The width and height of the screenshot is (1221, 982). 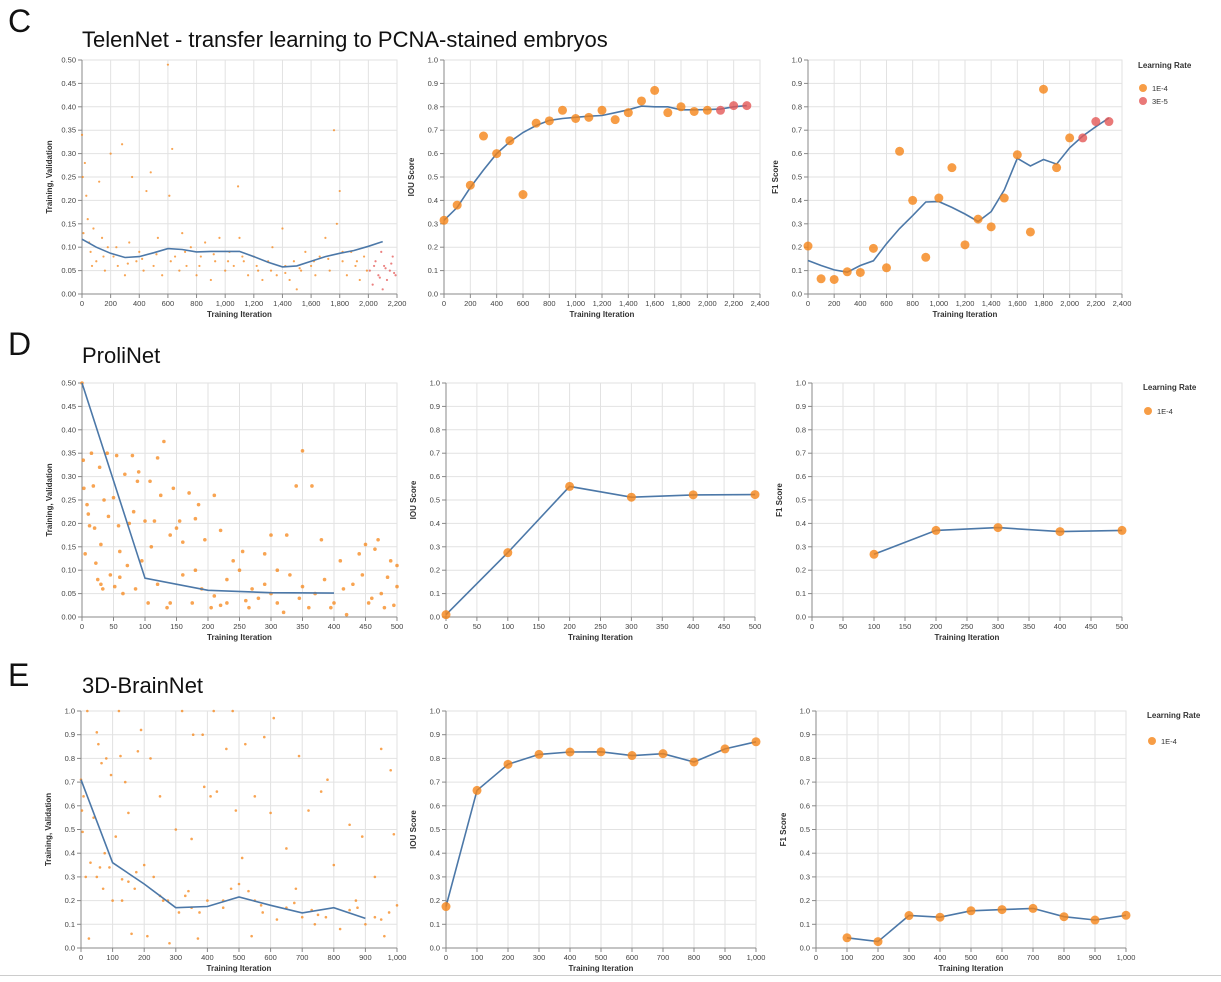 What do you see at coordinates (843, 626) in the screenshot?
I see `x-tick-label: 50` at bounding box center [843, 626].